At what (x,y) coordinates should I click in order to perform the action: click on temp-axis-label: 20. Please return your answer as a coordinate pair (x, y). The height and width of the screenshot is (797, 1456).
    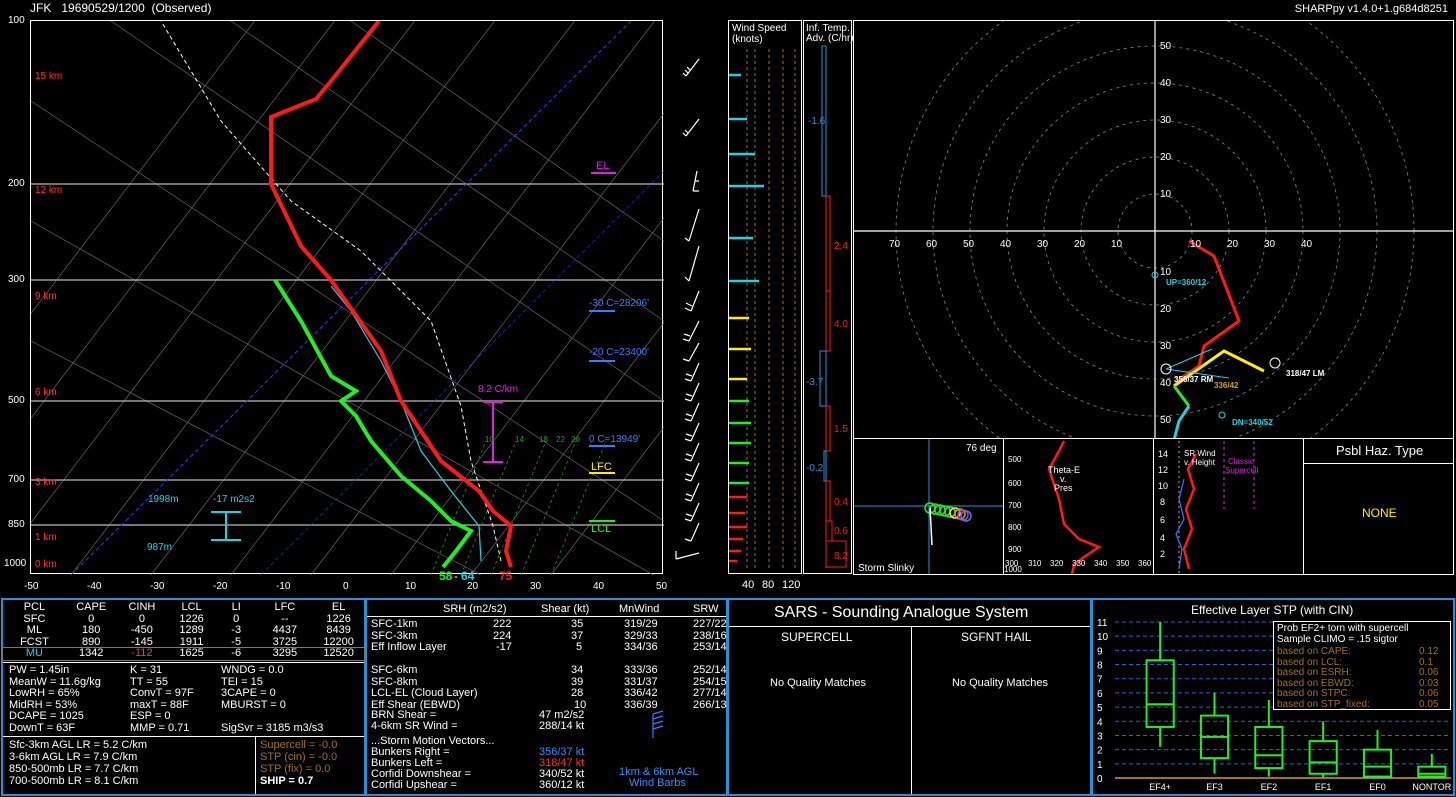
    Looking at the image, I should click on (473, 586).